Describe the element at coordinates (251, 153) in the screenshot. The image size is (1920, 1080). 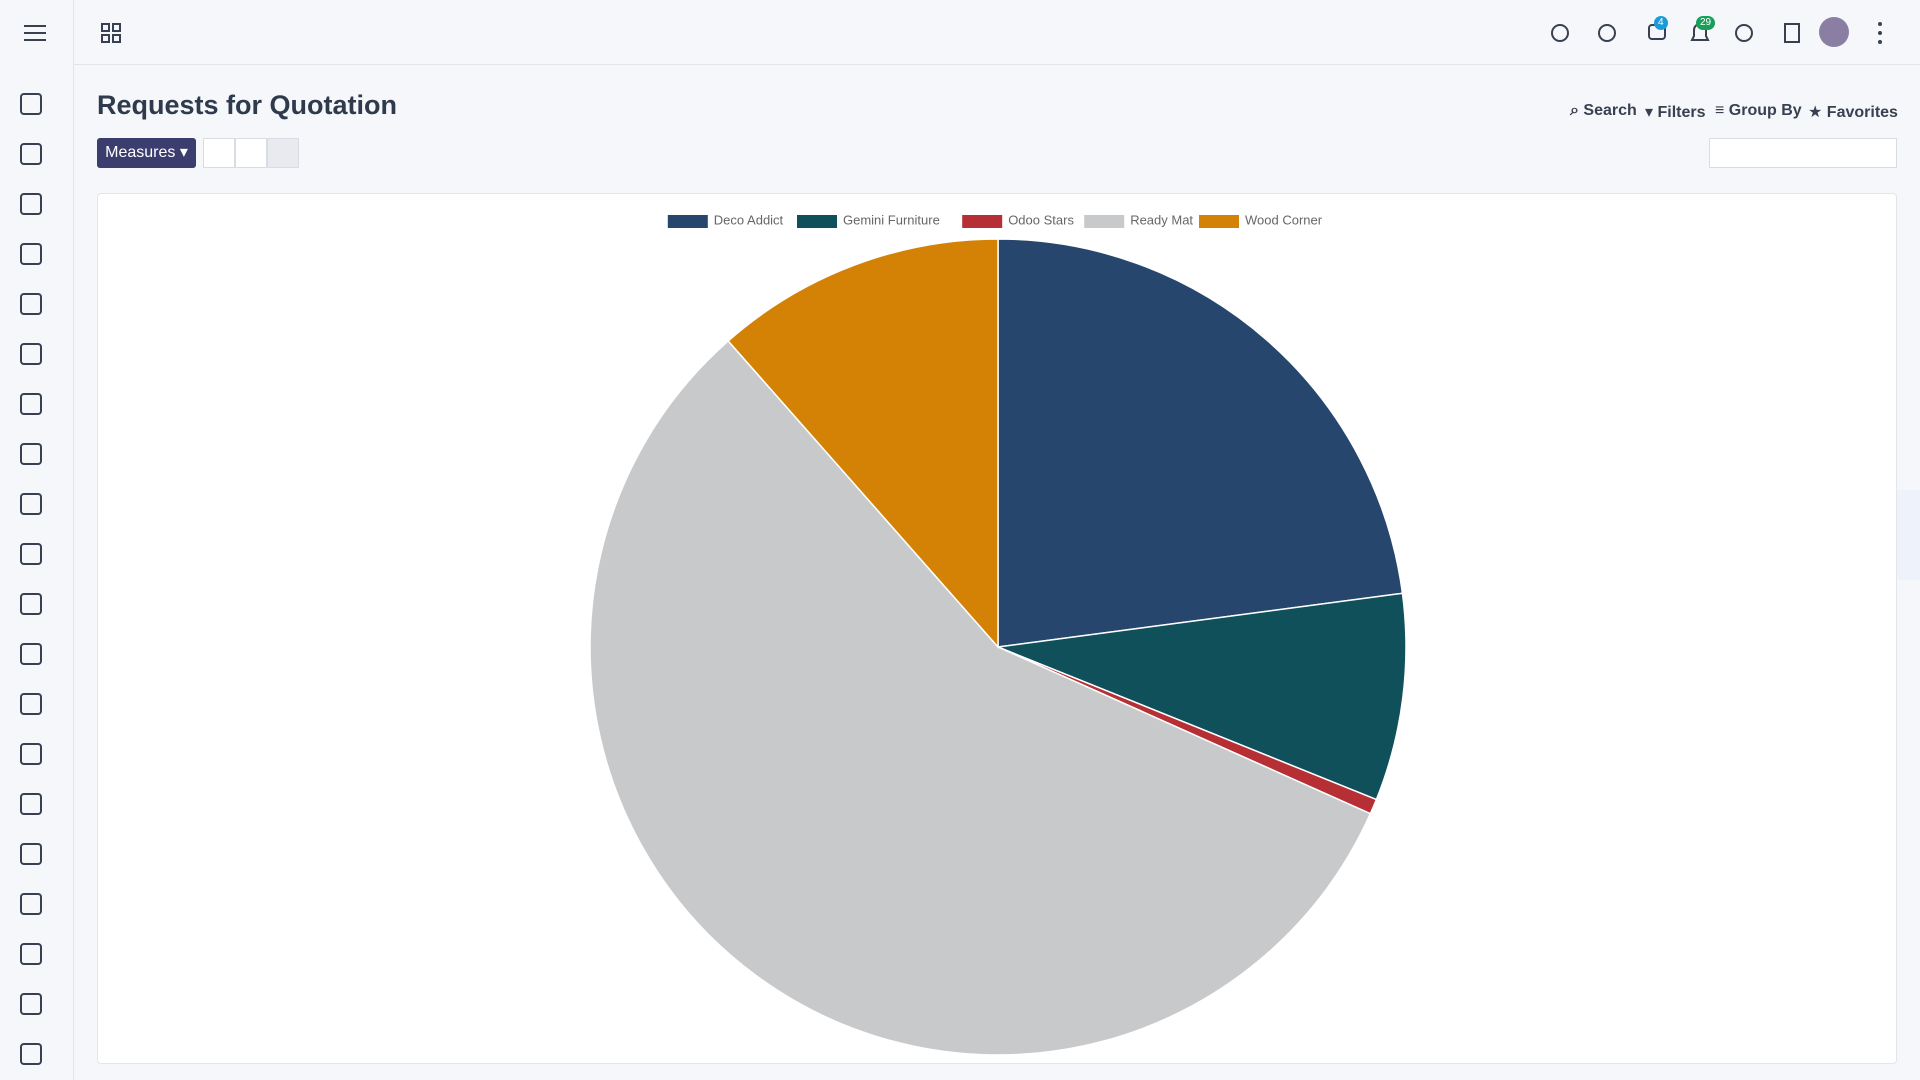
I see `line-chart-button` at that location.